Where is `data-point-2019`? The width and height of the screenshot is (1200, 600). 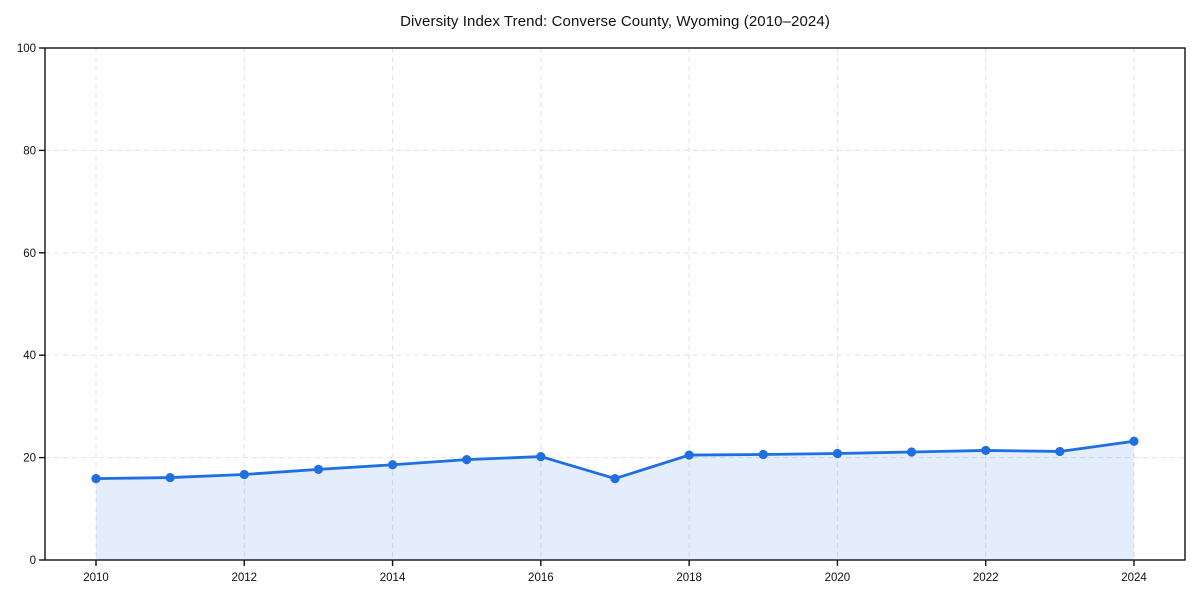
data-point-2019 is located at coordinates (763, 454).